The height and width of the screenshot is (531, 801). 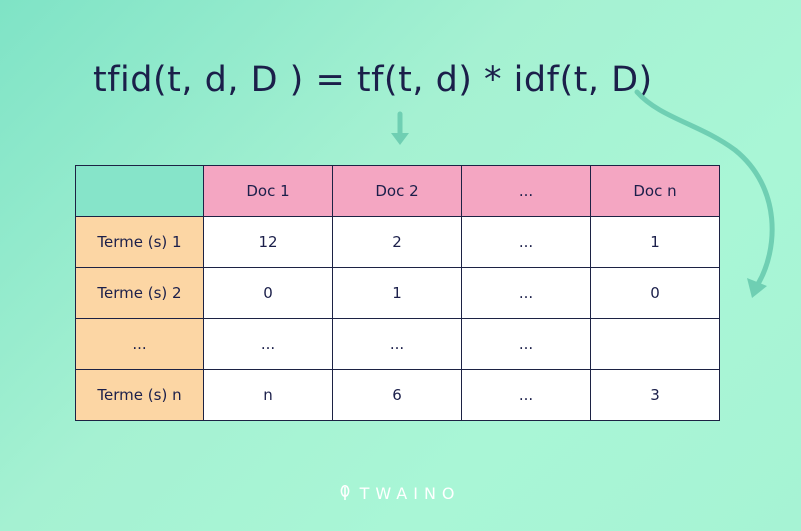 I want to click on header-cell: Doc n, so click(x=655, y=191).